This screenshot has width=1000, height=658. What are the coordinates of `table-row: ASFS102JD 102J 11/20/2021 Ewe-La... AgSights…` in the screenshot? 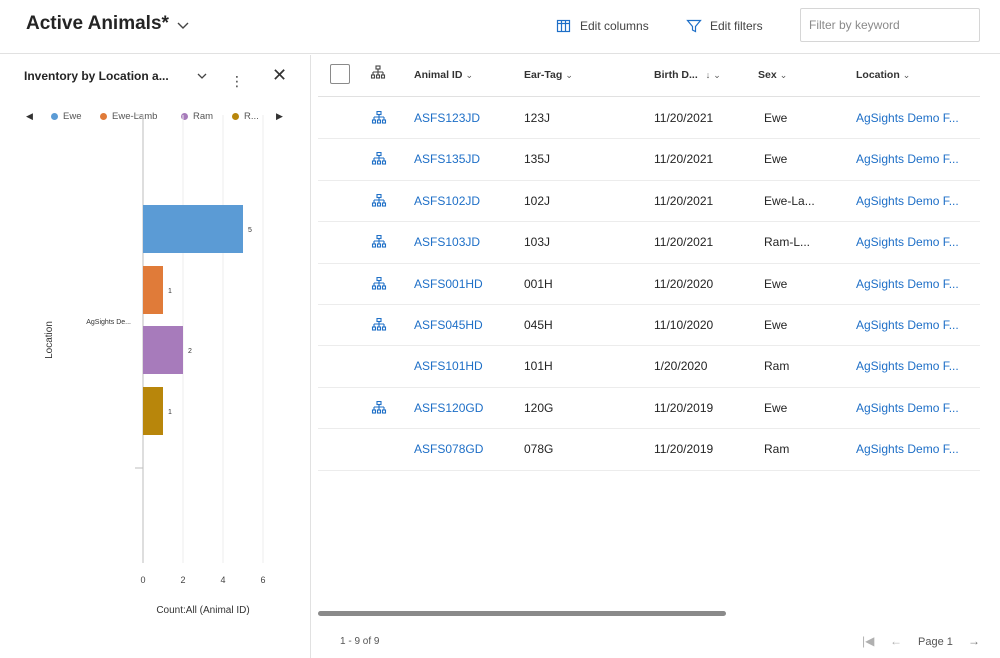 It's located at (649, 202).